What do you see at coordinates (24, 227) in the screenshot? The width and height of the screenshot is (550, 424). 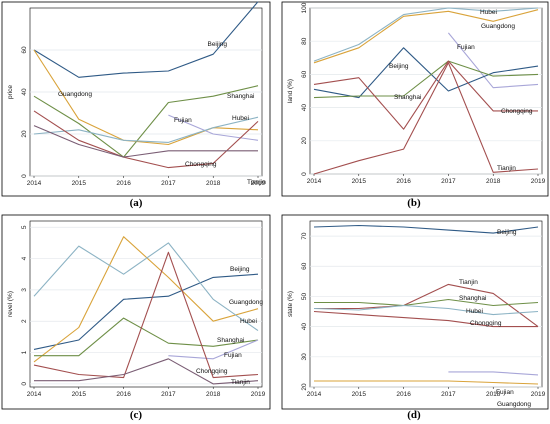 I see `y-tick-label: 5` at bounding box center [24, 227].